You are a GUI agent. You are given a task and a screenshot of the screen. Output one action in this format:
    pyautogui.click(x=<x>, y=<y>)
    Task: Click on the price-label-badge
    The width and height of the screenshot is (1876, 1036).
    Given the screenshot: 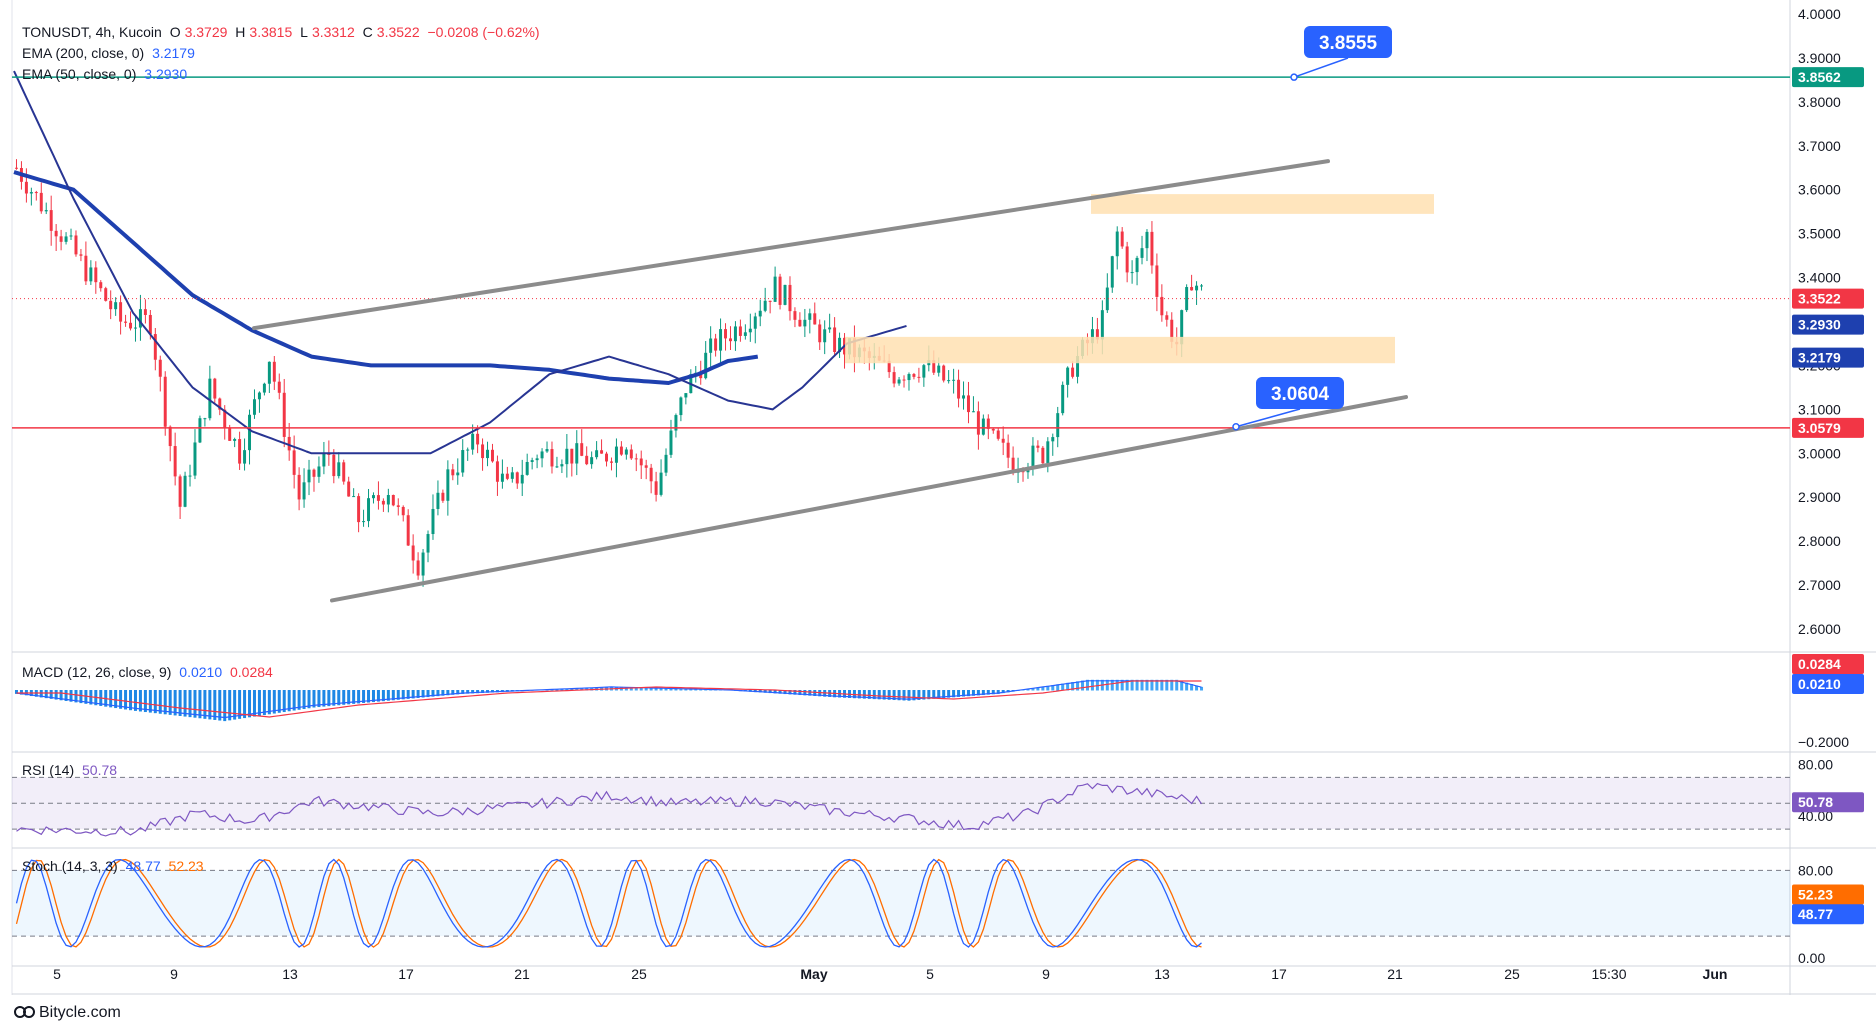 What is the action you would take?
    pyautogui.click(x=1828, y=324)
    